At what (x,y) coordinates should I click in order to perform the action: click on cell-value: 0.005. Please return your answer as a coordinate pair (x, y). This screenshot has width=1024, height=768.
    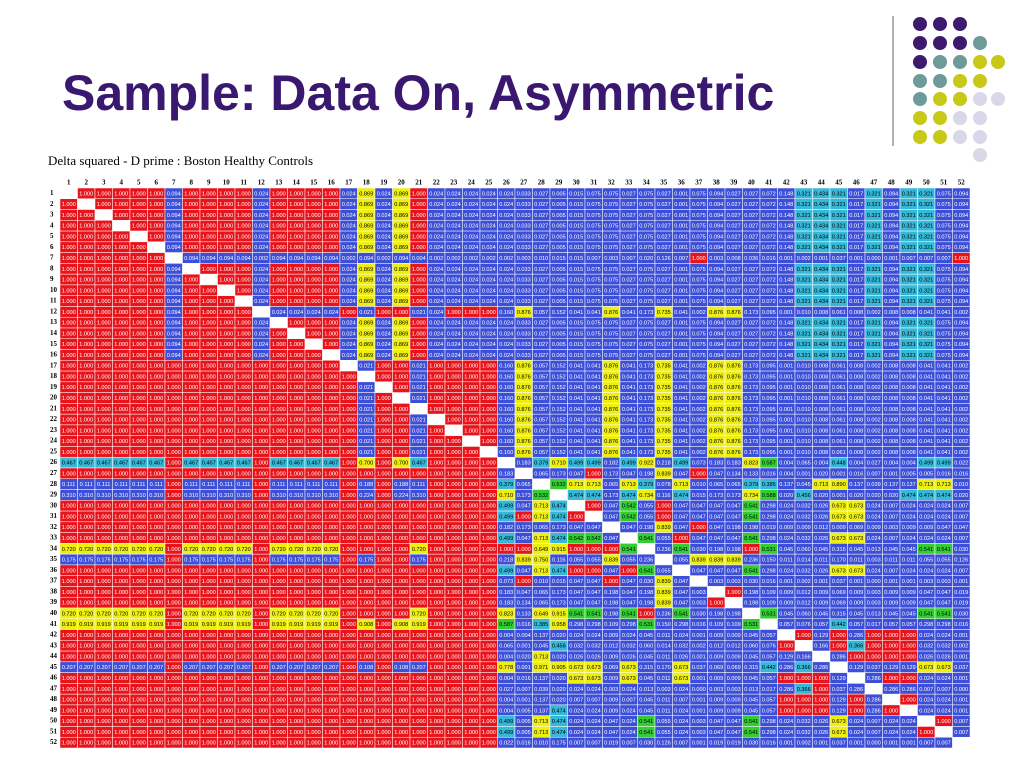
    Looking at the image, I should click on (559, 345).